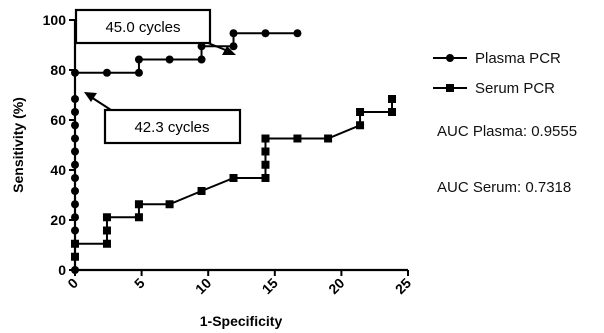 This screenshot has width=604, height=333. I want to click on legend-serum-marker, so click(450, 88).